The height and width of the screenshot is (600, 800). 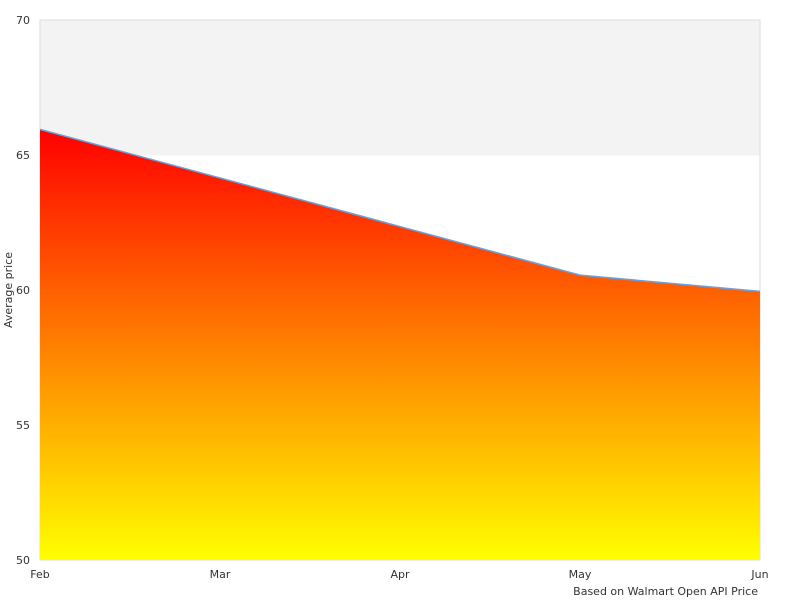 I want to click on x-tick-label-may: May, so click(x=580, y=574).